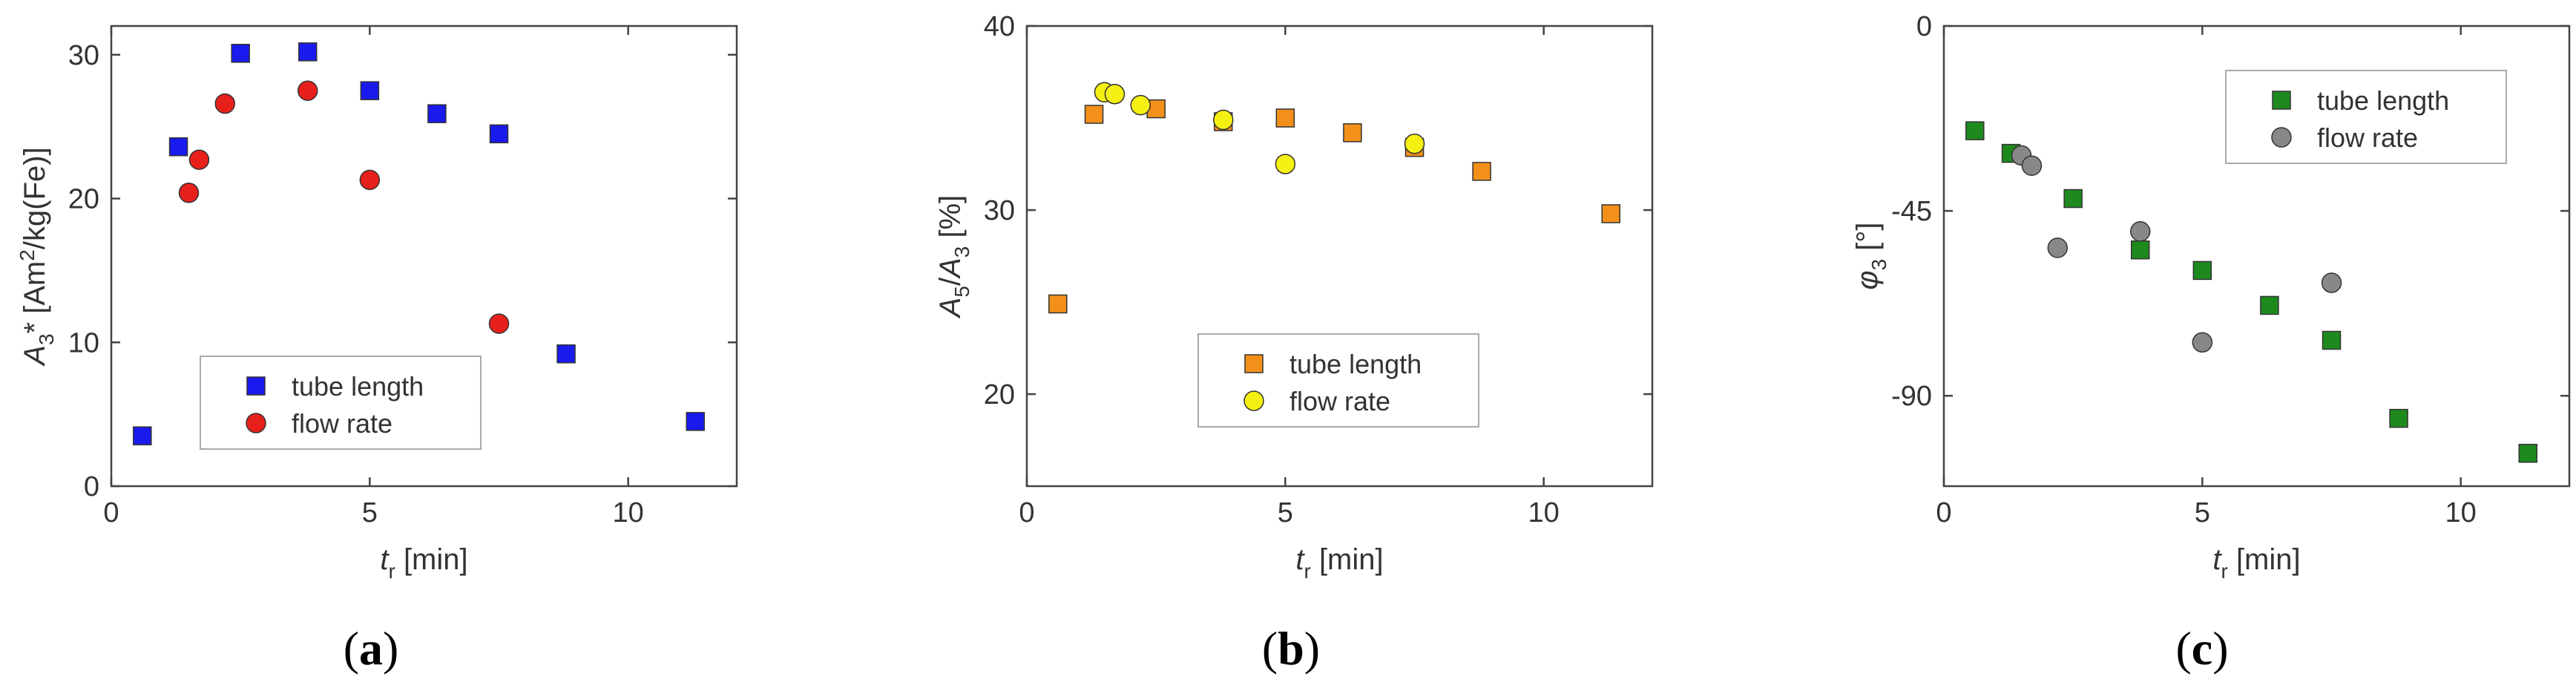 This screenshot has height=694, width=2576. What do you see at coordinates (1870, 255) in the screenshot?
I see `y-axis-title: φ3 [°]` at bounding box center [1870, 255].